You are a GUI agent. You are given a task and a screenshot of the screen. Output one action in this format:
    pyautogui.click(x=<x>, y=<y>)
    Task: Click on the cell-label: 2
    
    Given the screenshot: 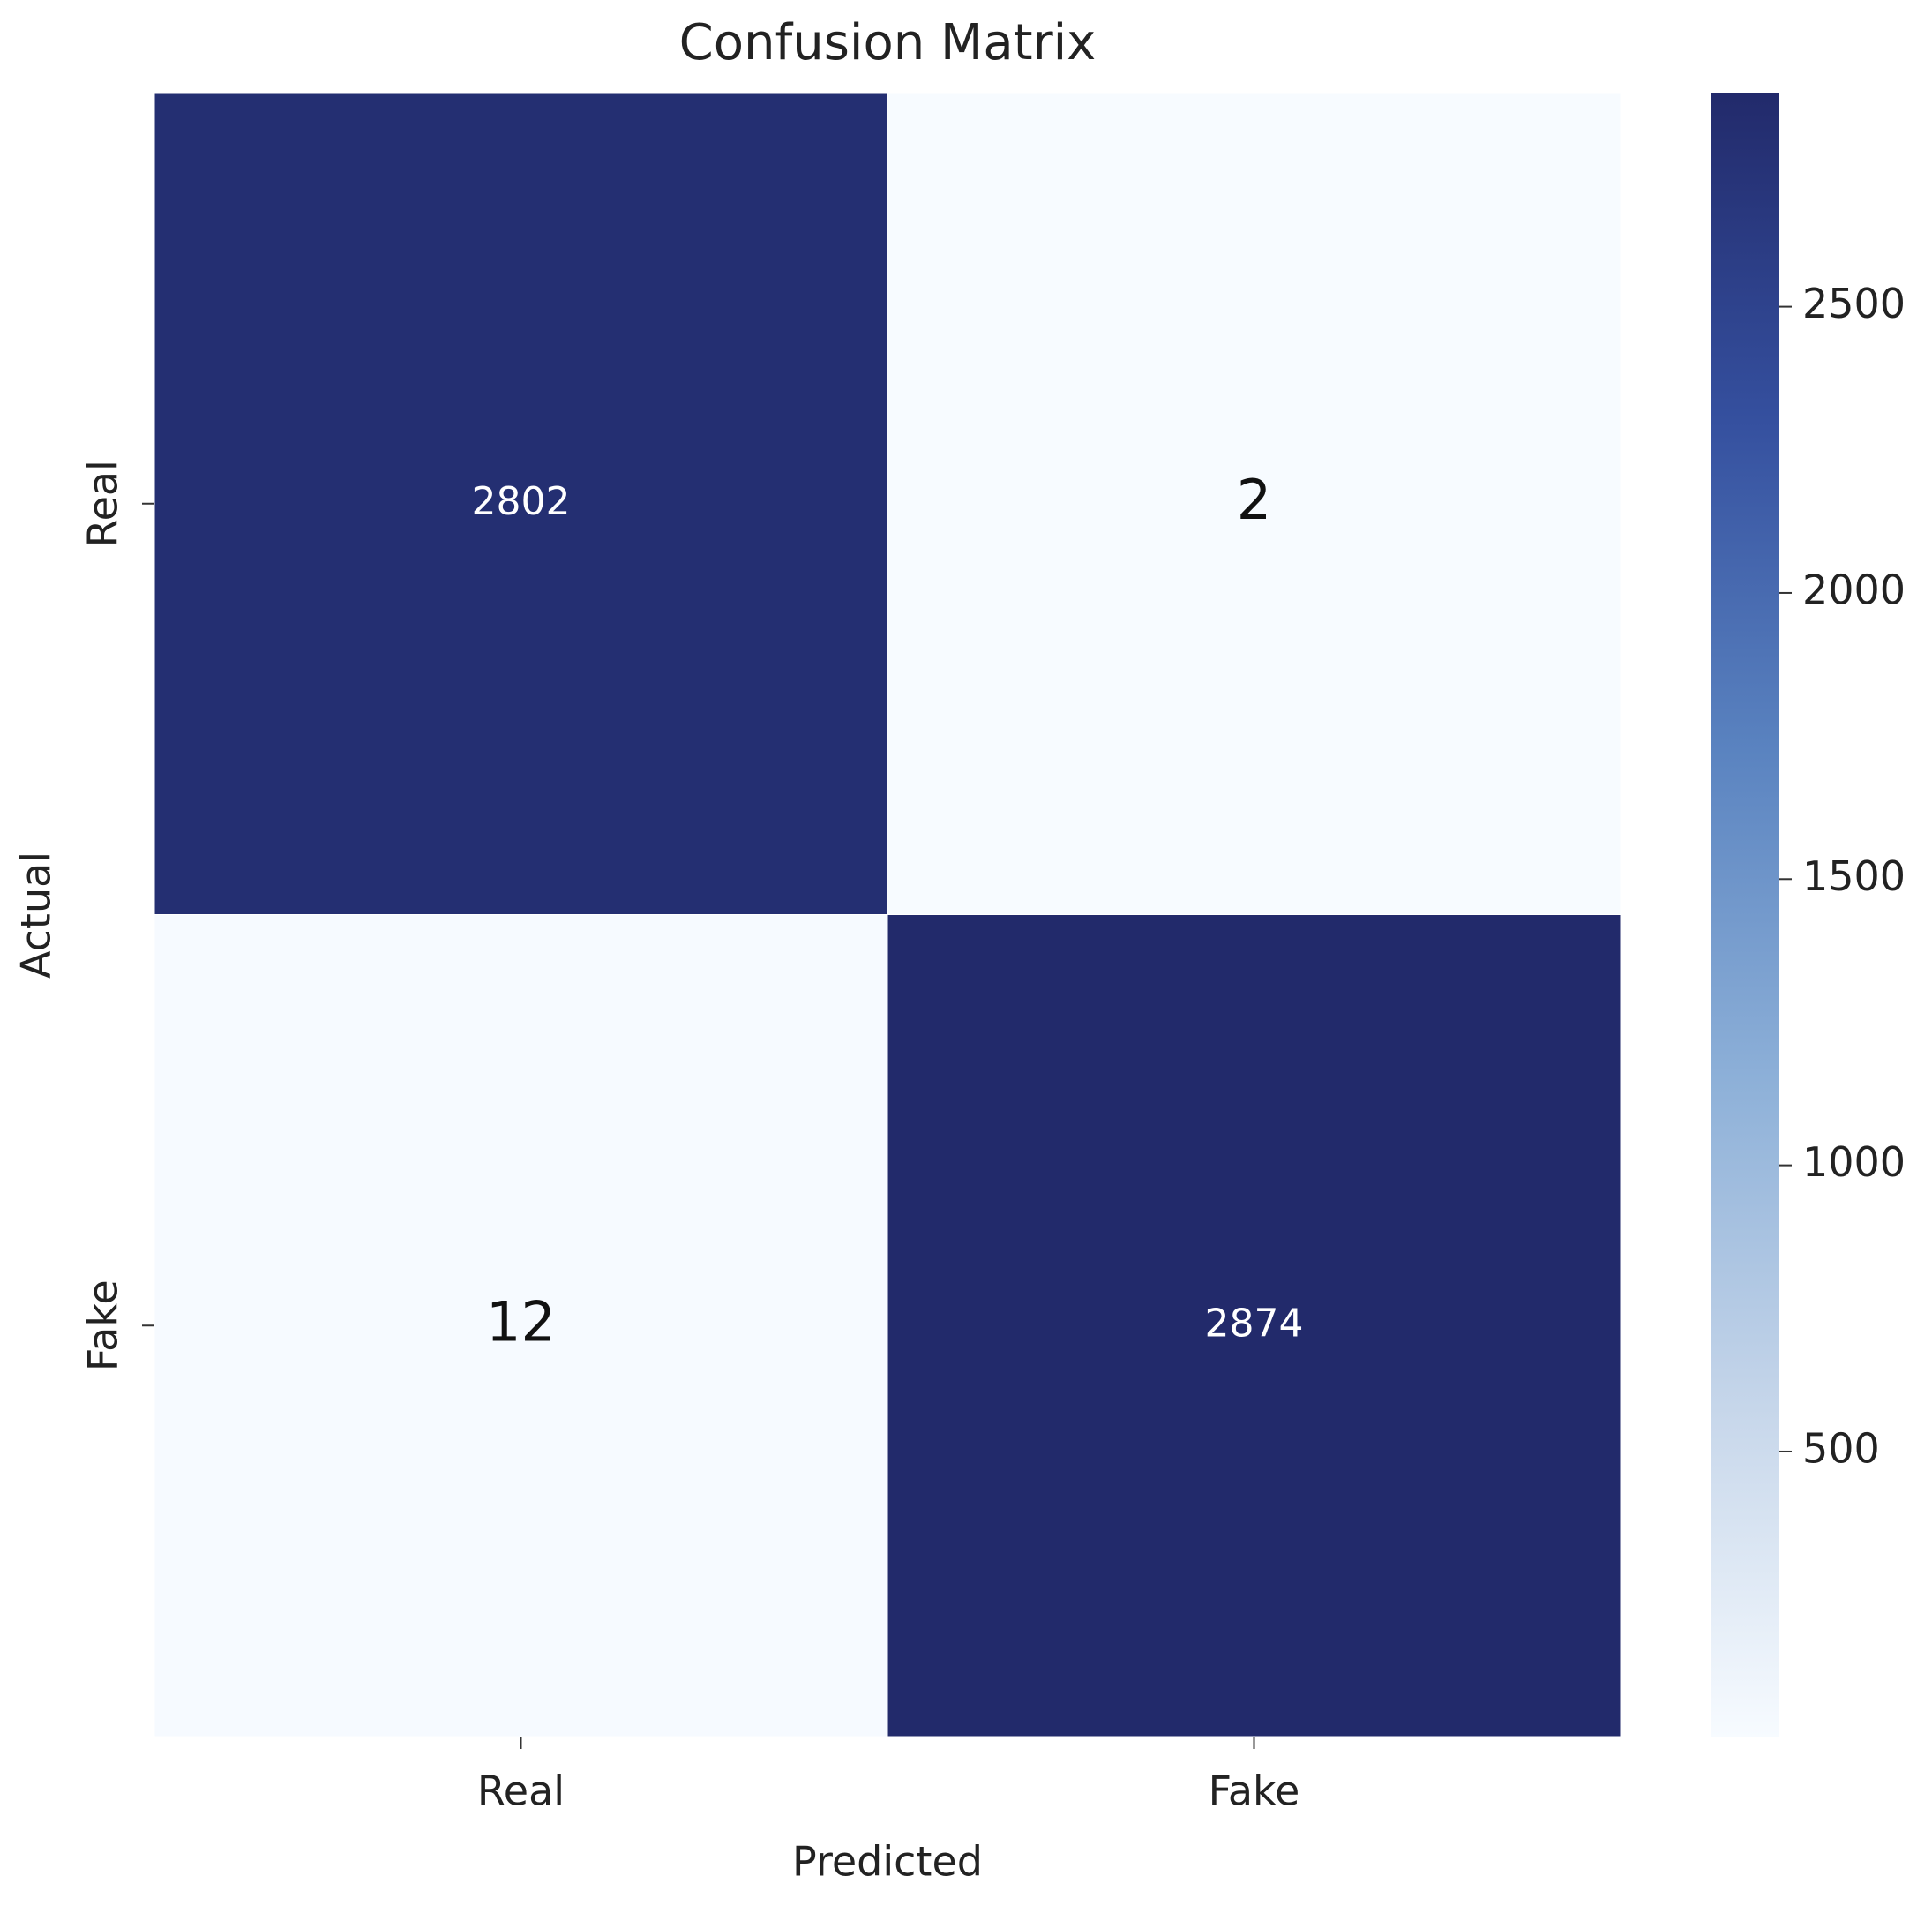 What is the action you would take?
    pyautogui.click(x=1254, y=500)
    